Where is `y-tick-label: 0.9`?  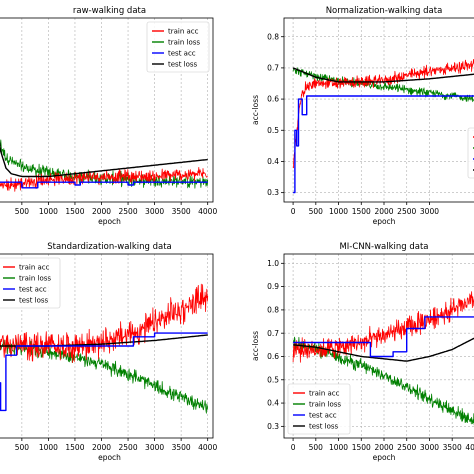
y-tick-label: 0.9 is located at coordinates (273, 286).